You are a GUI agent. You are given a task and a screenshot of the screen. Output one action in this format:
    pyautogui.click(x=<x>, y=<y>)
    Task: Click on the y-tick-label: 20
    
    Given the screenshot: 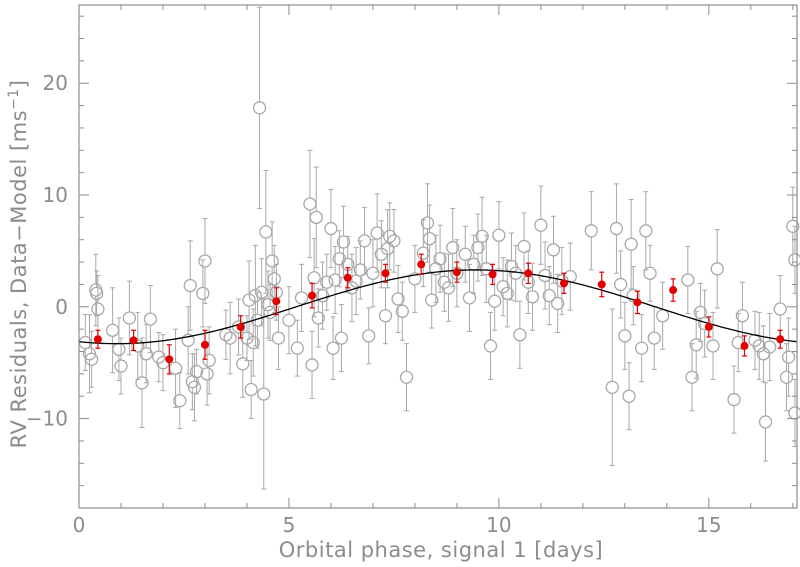 What is the action you would take?
    pyautogui.click(x=55, y=83)
    